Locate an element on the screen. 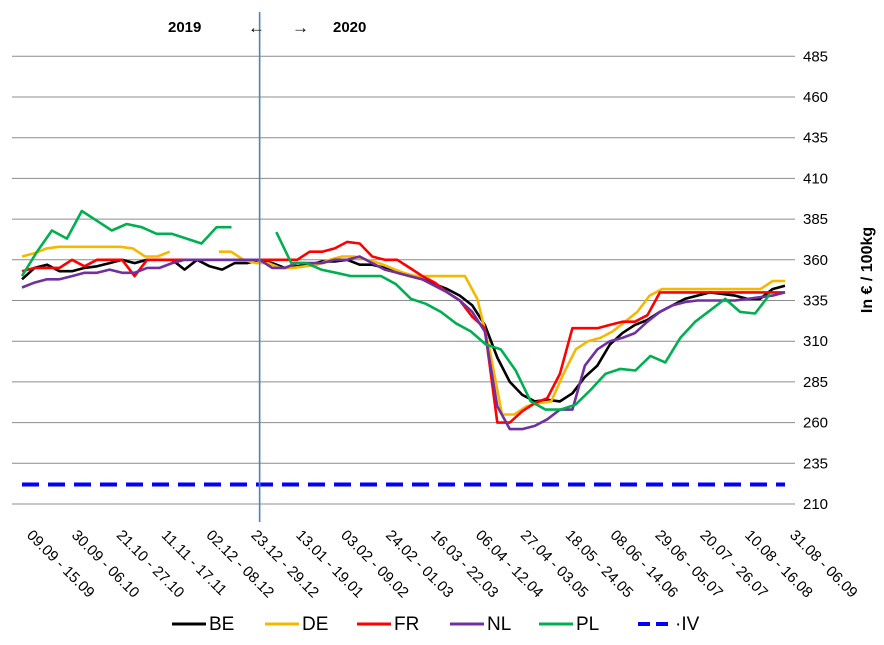 Image resolution: width=884 pixels, height=645 pixels. series-line-de is located at coordinates (96, 251).